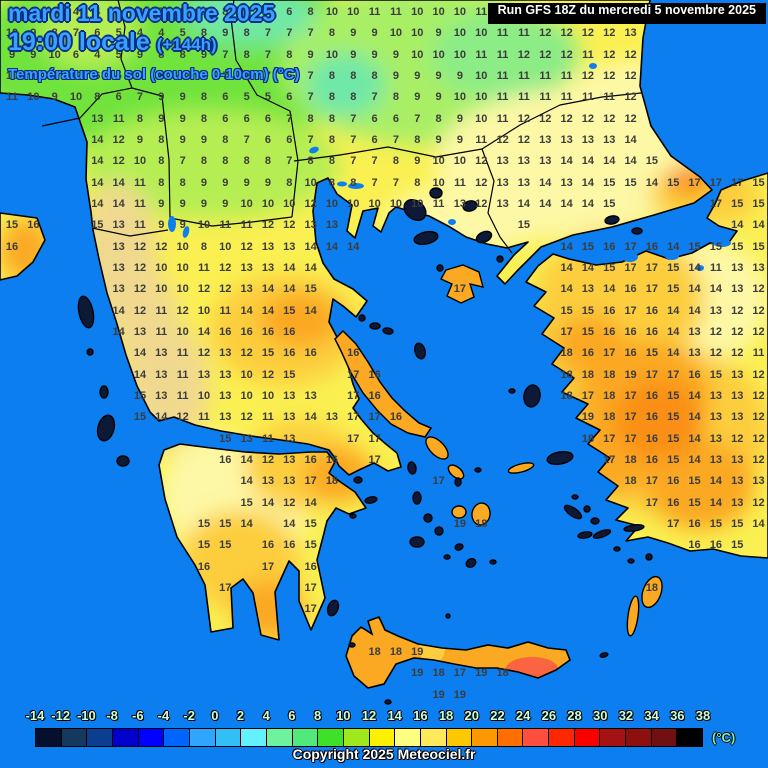  Describe the element at coordinates (471, 715) in the screenshot. I see `scale-tick-label: 20` at that location.